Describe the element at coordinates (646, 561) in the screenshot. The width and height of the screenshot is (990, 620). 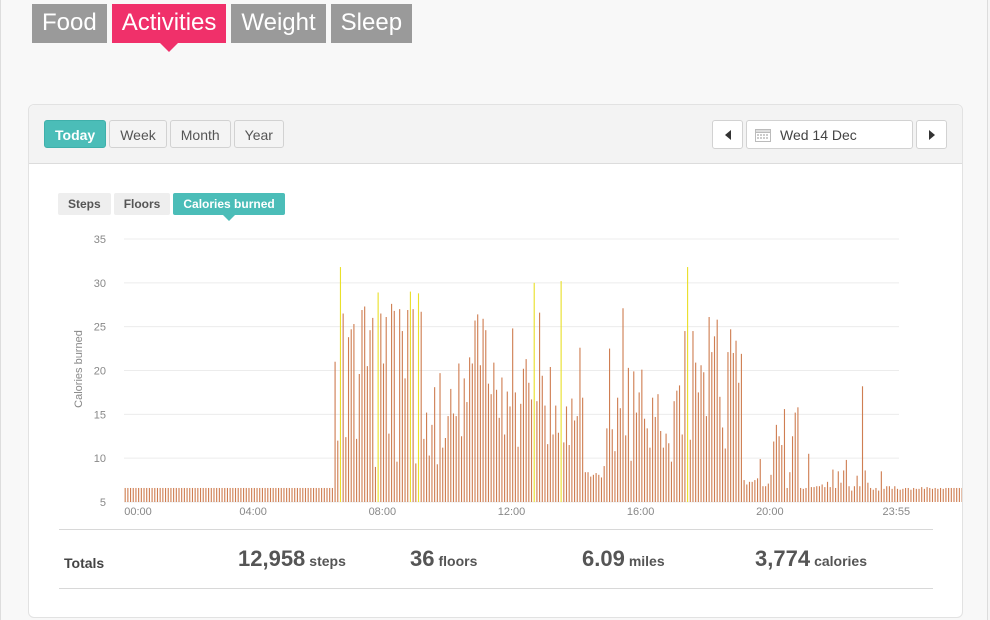
I see `total-miles-unit: miles` at that location.